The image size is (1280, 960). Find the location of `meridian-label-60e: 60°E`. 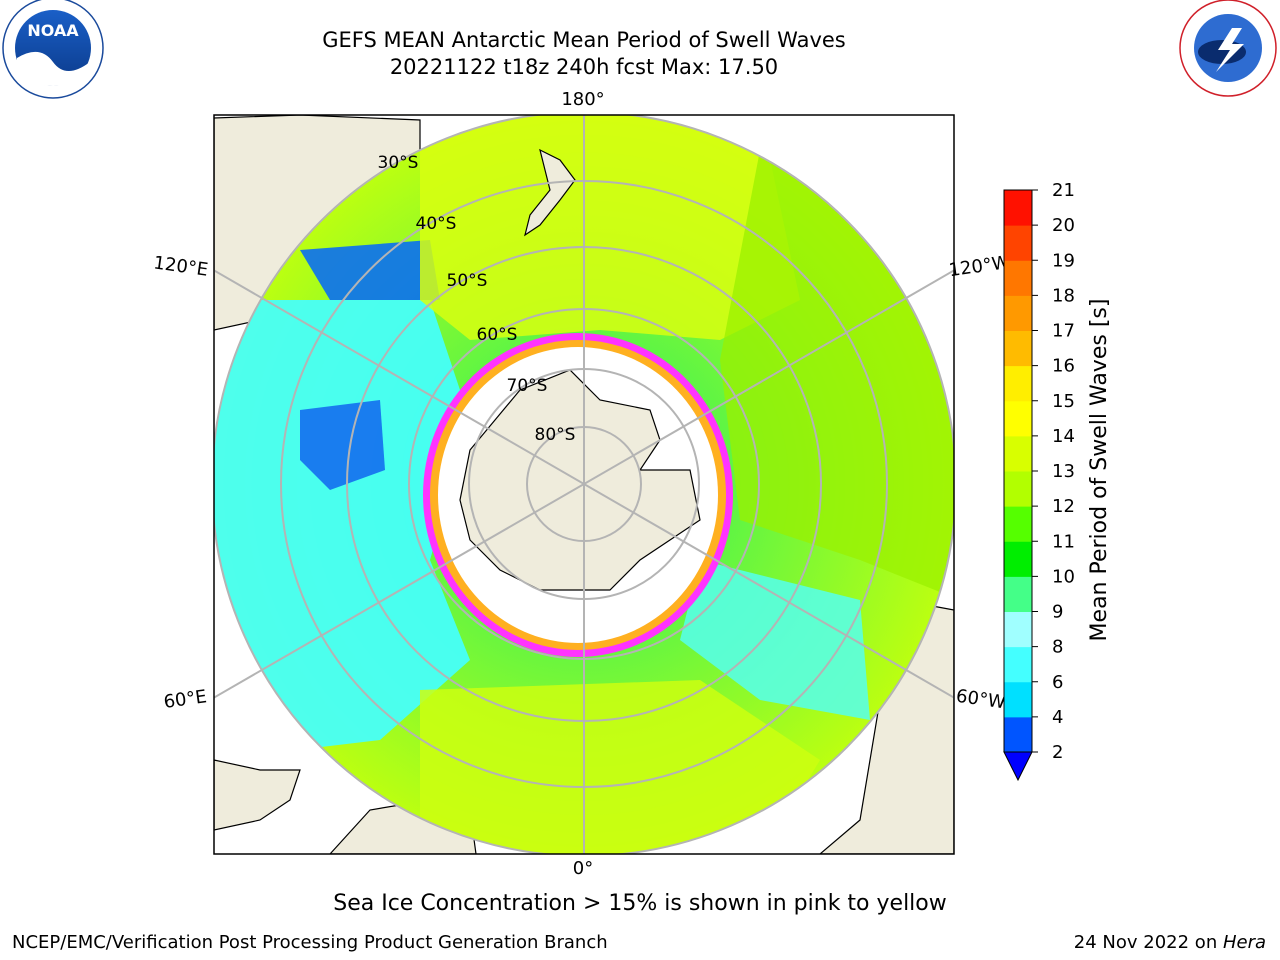

meridian-label-60e: 60°E is located at coordinates (185, 699).